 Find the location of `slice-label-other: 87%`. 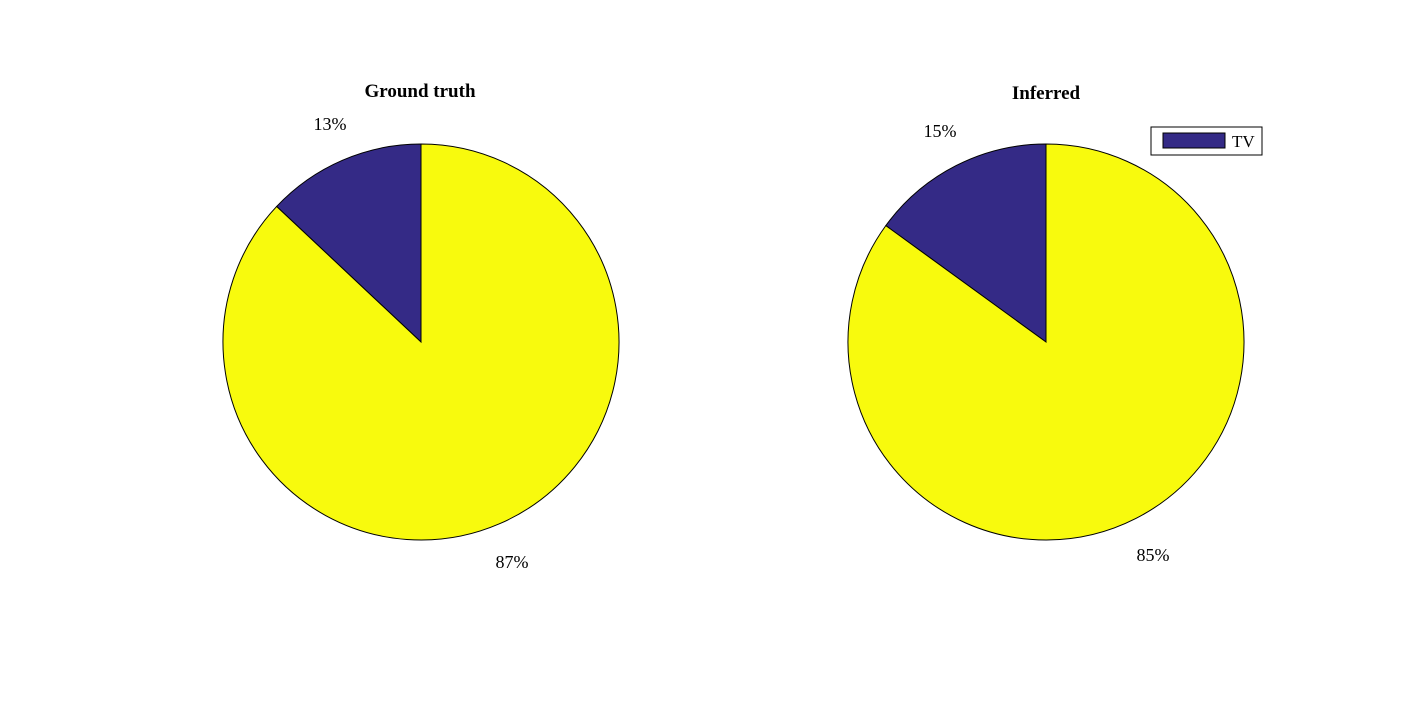

slice-label-other: 87% is located at coordinates (512, 562).